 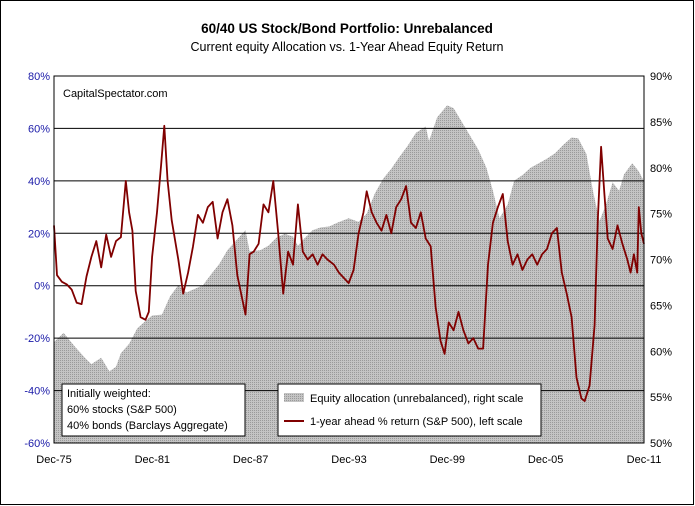 What do you see at coordinates (109, 394) in the screenshot?
I see `weighting-note-line-1: Initially weighted:` at bounding box center [109, 394].